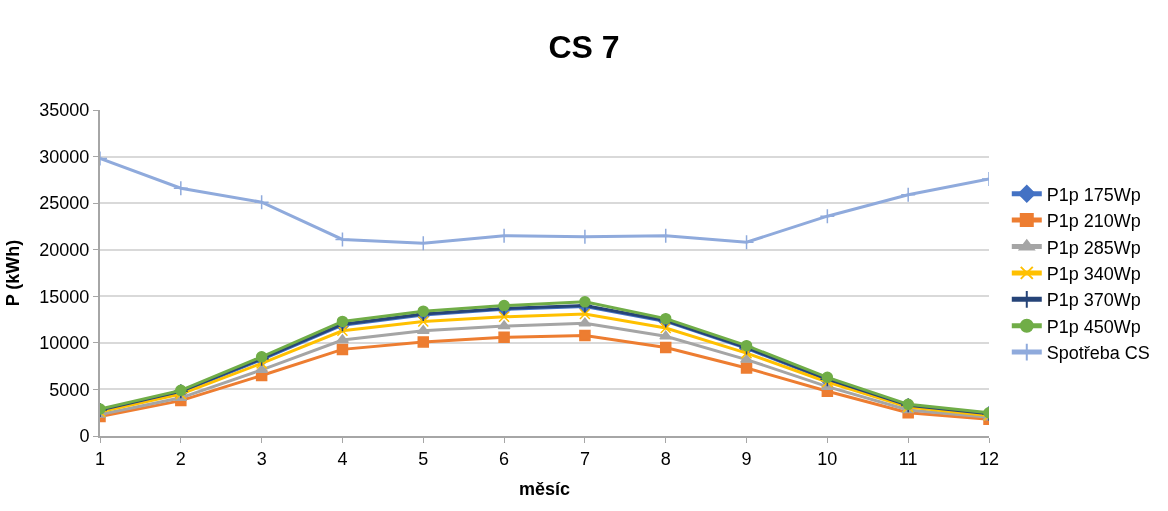 The height and width of the screenshot is (511, 1168). What do you see at coordinates (342, 458) in the screenshot?
I see `x-tick-label: 4` at bounding box center [342, 458].